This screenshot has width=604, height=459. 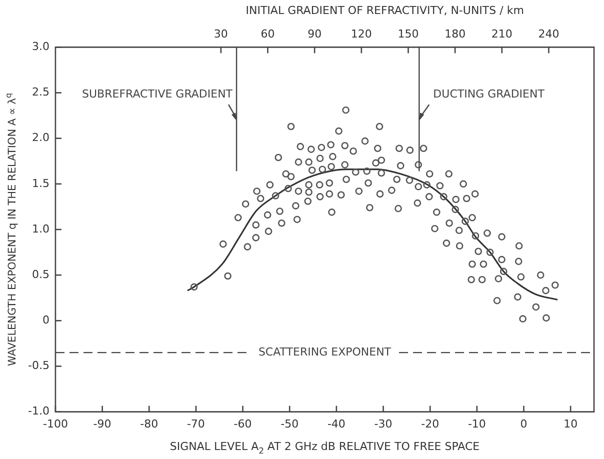 What do you see at coordinates (195, 423) in the screenshot?
I see `x-tick-label: -70` at bounding box center [195, 423].